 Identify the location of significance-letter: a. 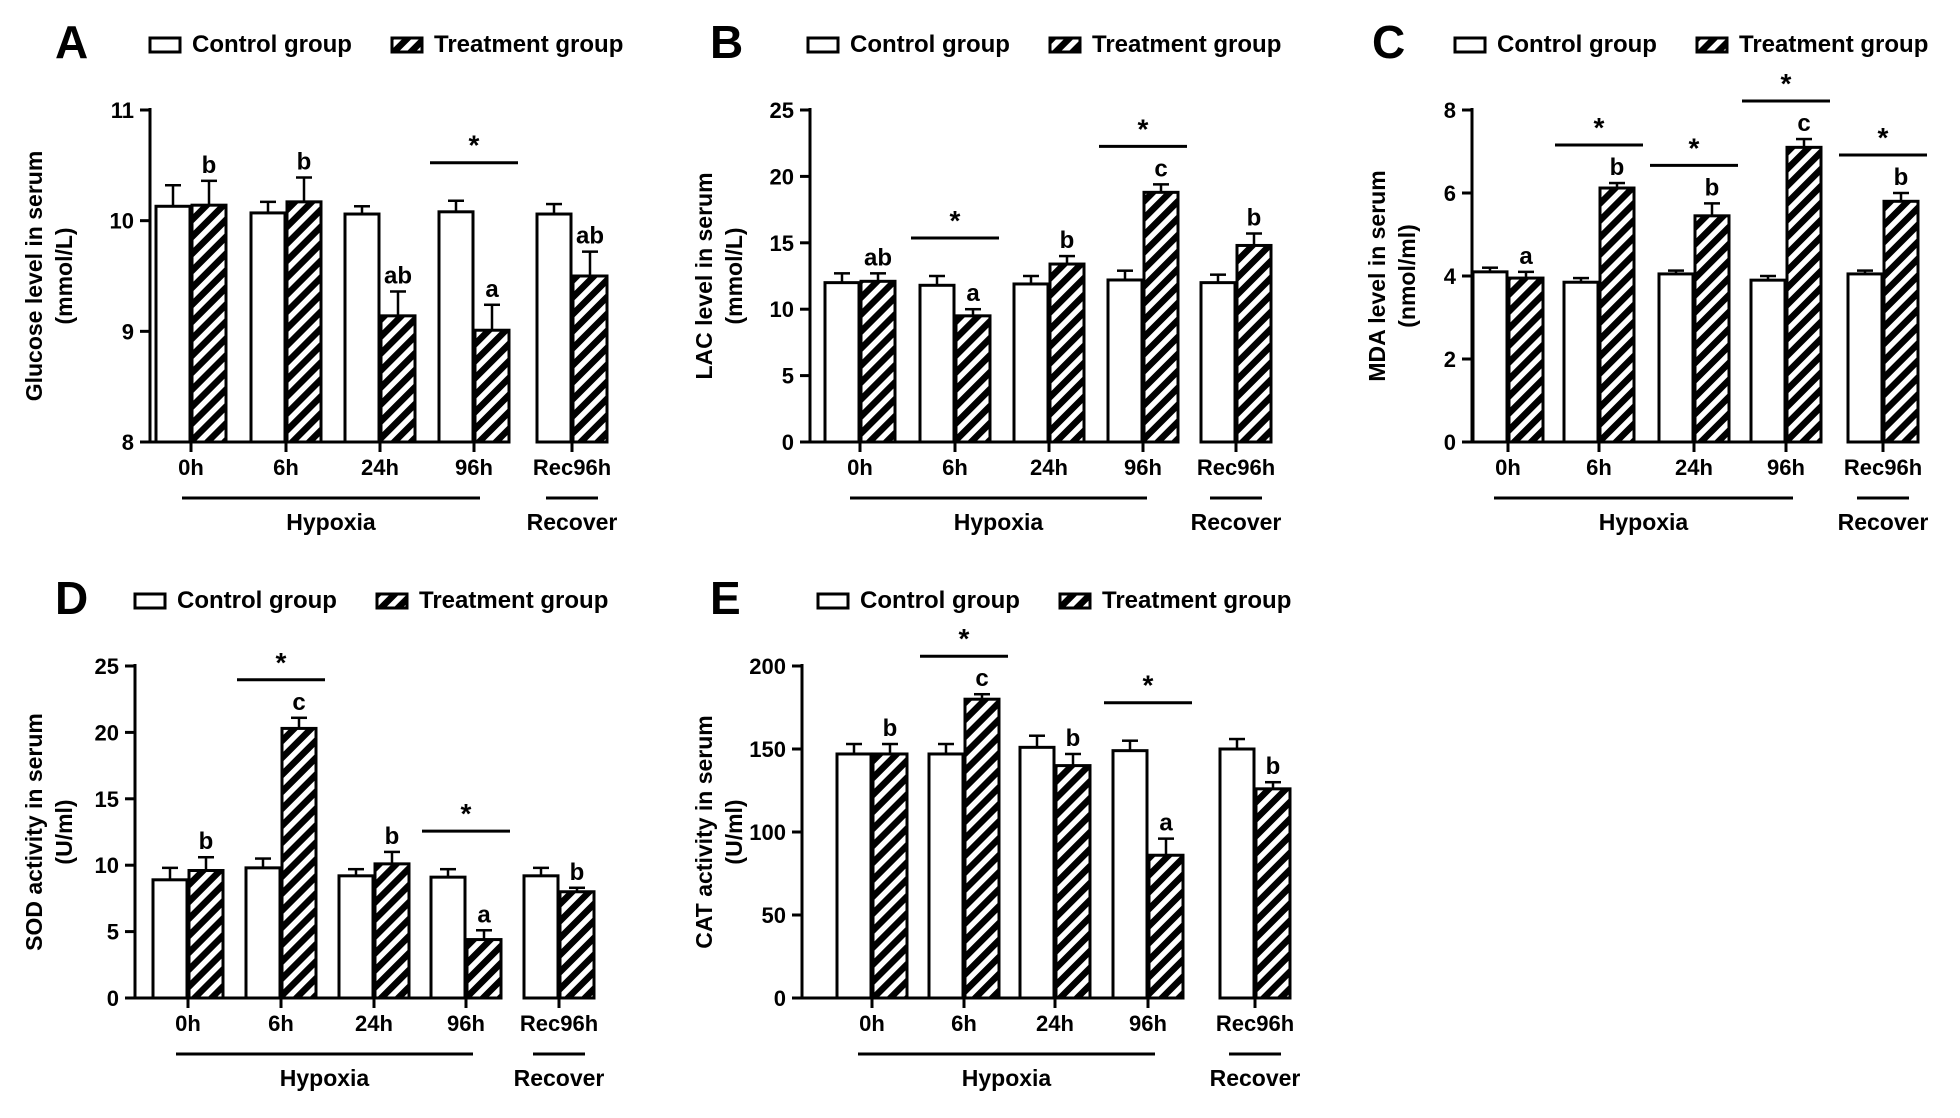
(1166, 823).